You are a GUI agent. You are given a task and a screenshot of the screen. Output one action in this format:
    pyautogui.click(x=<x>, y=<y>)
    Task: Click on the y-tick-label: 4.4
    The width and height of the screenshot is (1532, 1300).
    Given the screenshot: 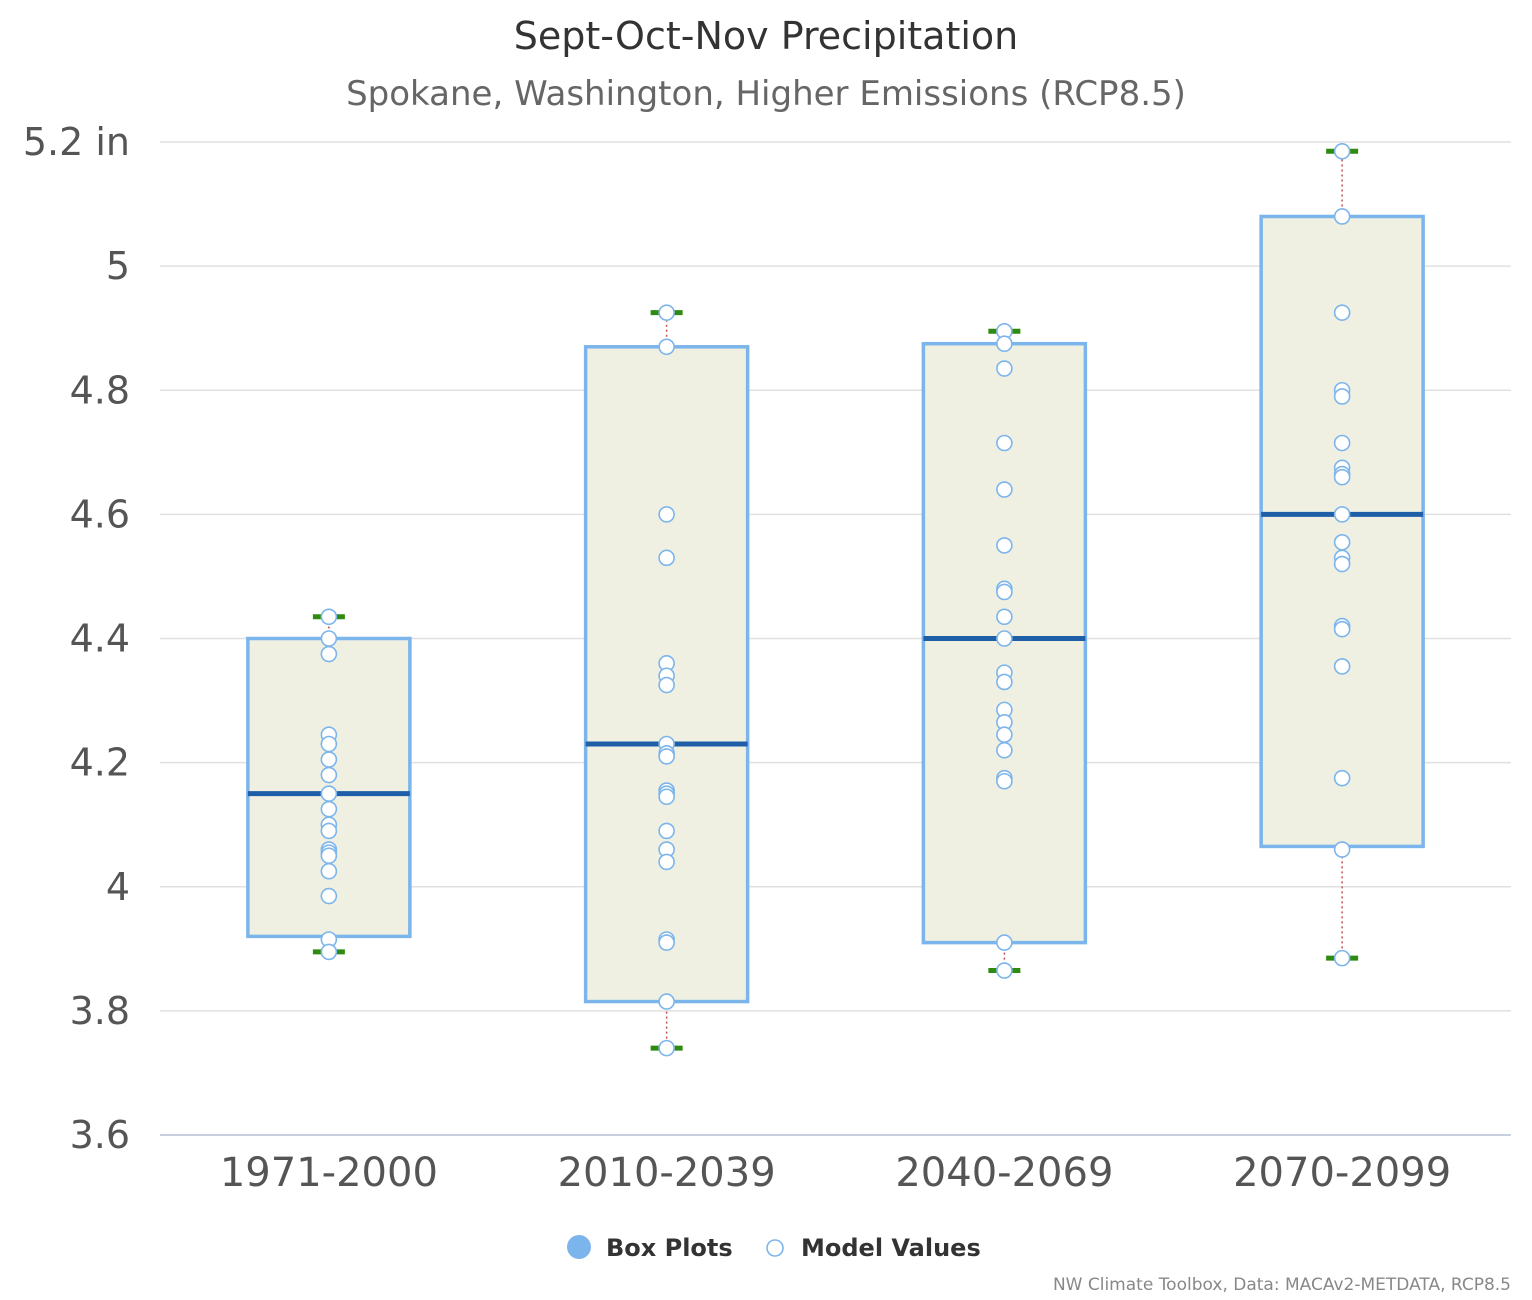 What is the action you would take?
    pyautogui.click(x=100, y=639)
    